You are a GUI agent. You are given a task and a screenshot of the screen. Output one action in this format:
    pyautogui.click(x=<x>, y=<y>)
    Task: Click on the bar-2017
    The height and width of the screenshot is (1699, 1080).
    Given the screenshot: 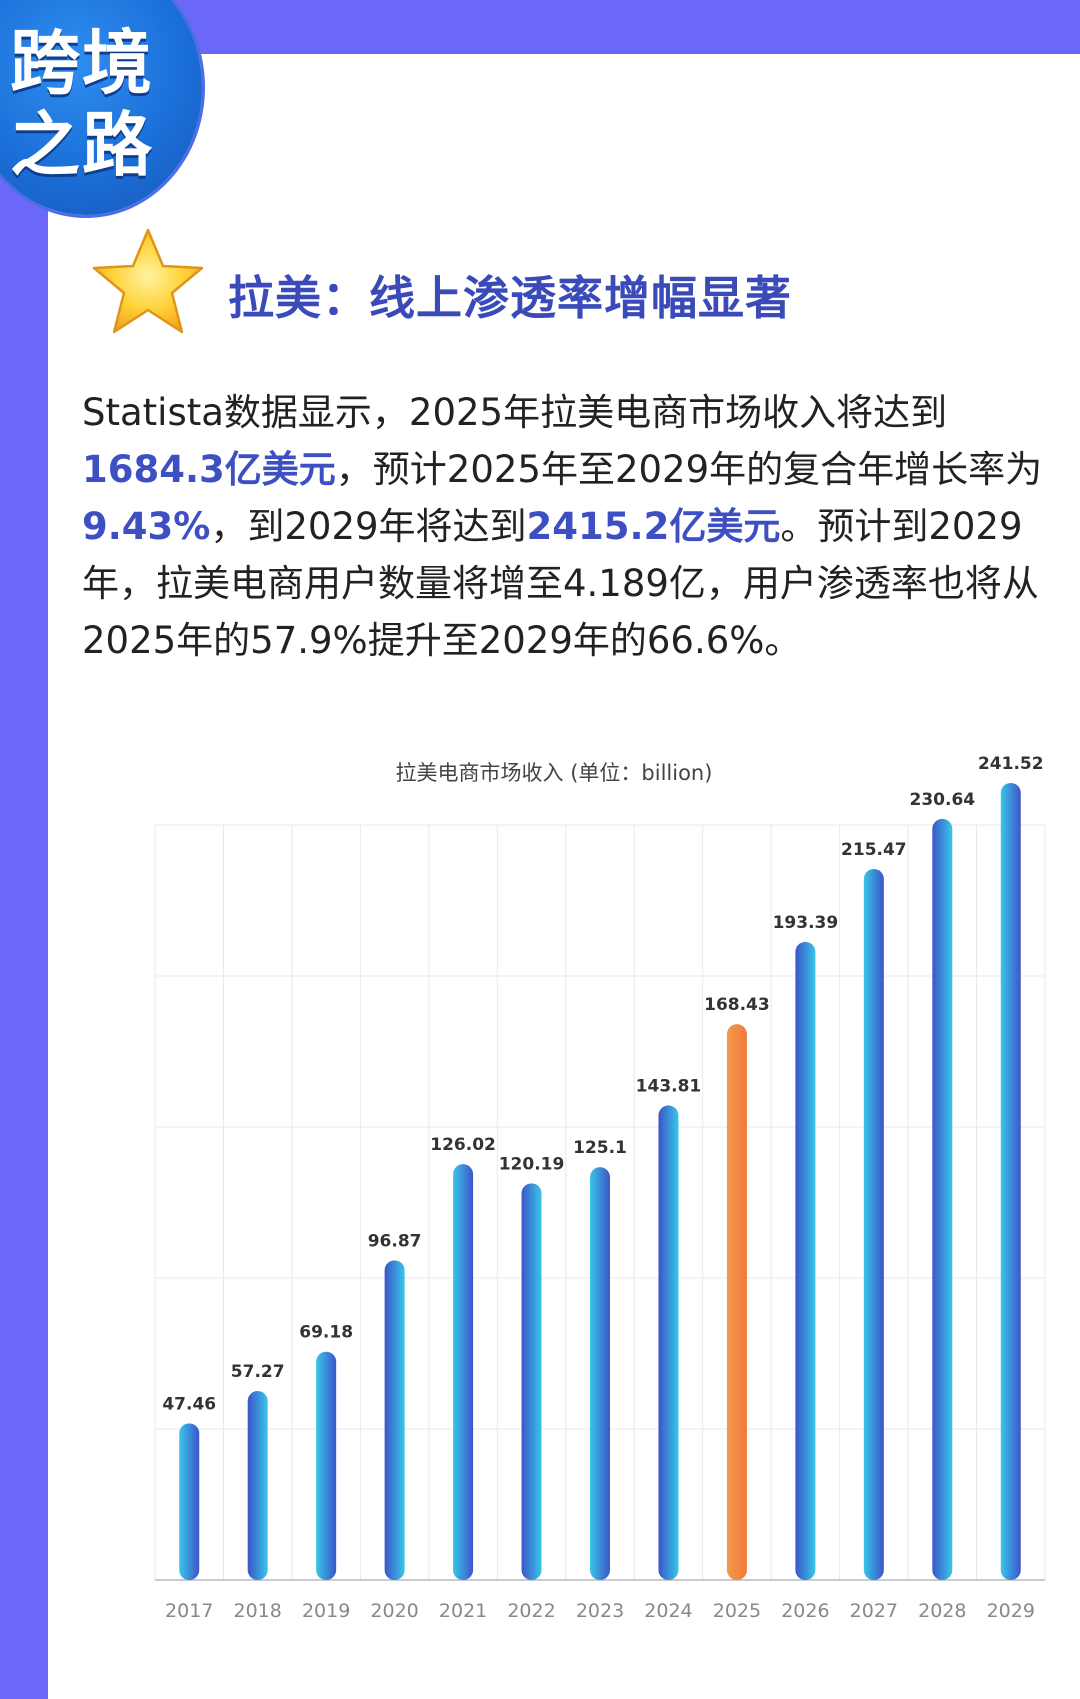 What is the action you would take?
    pyautogui.click(x=189, y=1501)
    